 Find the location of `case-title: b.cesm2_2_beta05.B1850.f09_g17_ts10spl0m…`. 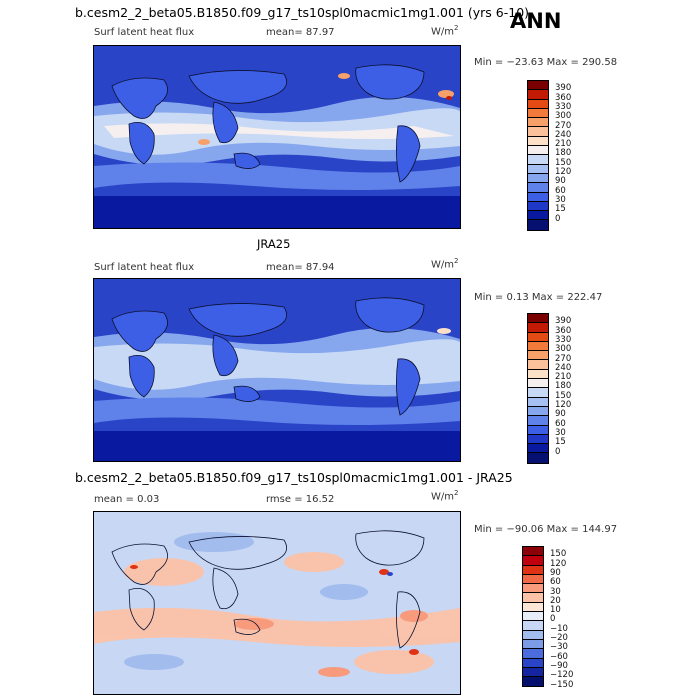

case-title: b.cesm2_2_beta05.B1850.f09_g17_ts10spl0m… is located at coordinates (302, 12).